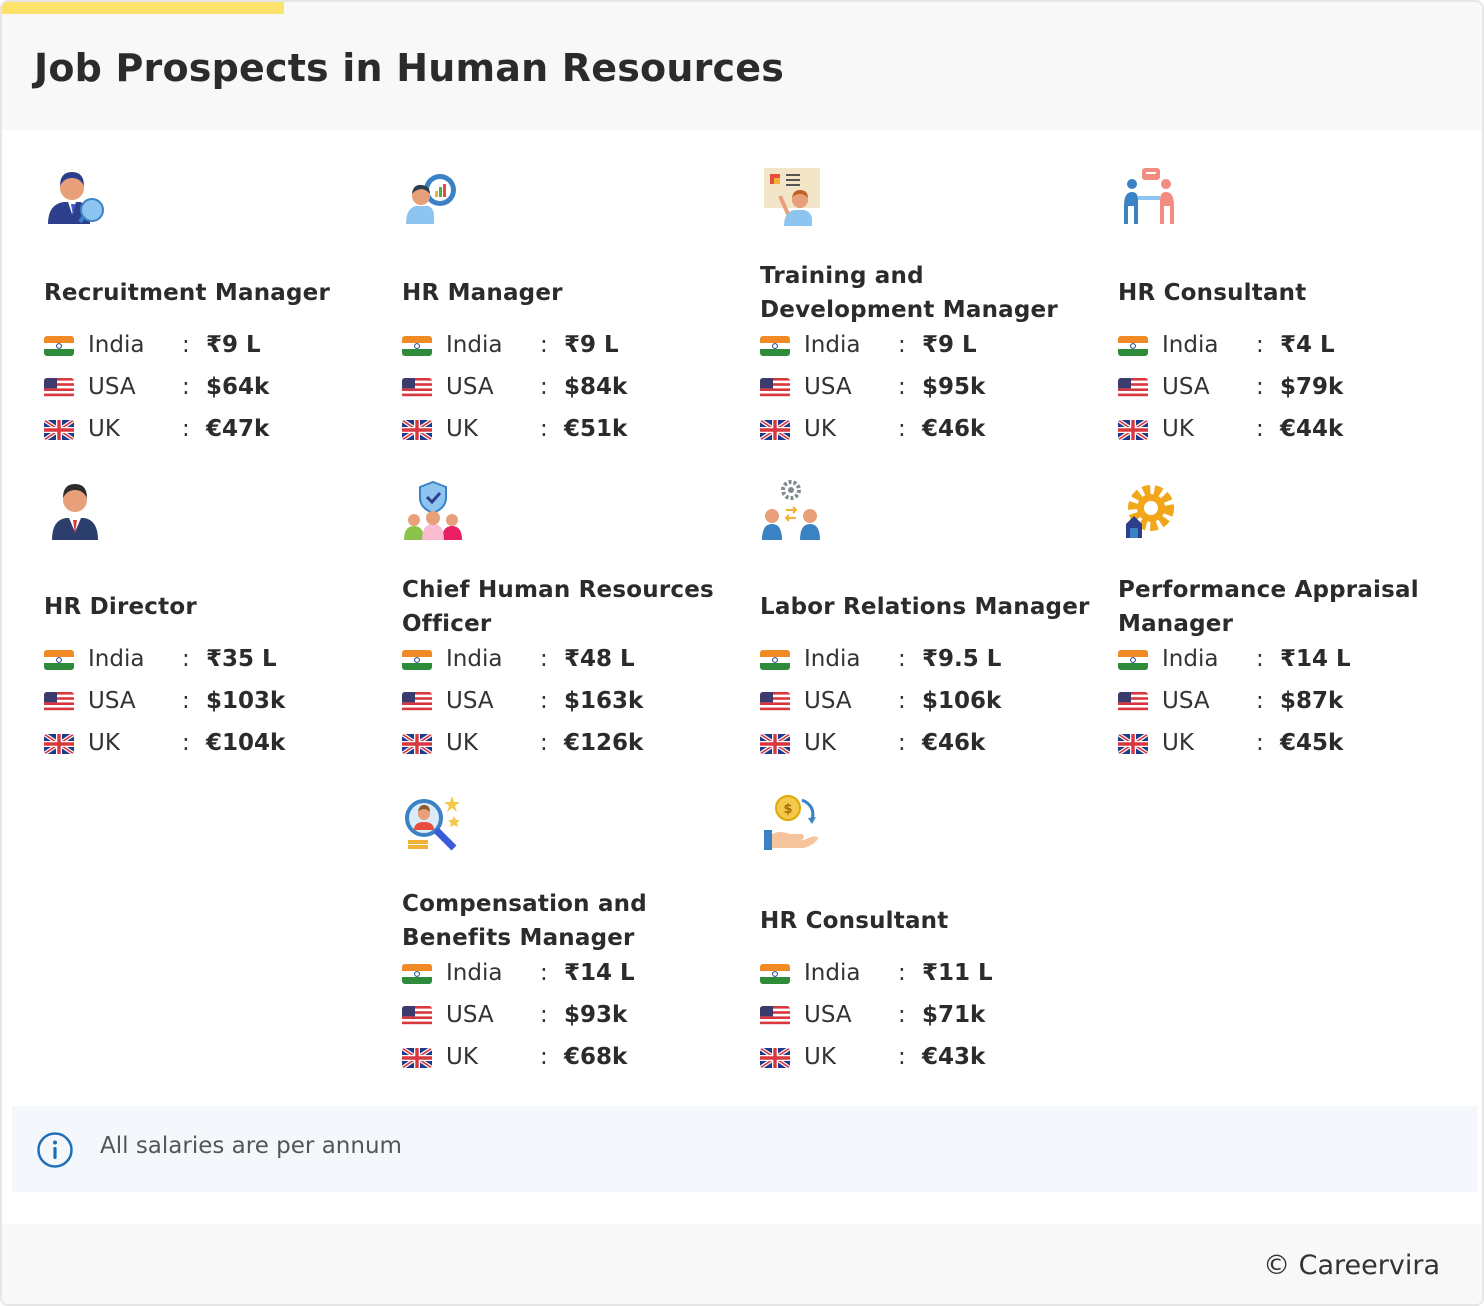  What do you see at coordinates (433, 511) in the screenshot?
I see `team-shield-icon` at bounding box center [433, 511].